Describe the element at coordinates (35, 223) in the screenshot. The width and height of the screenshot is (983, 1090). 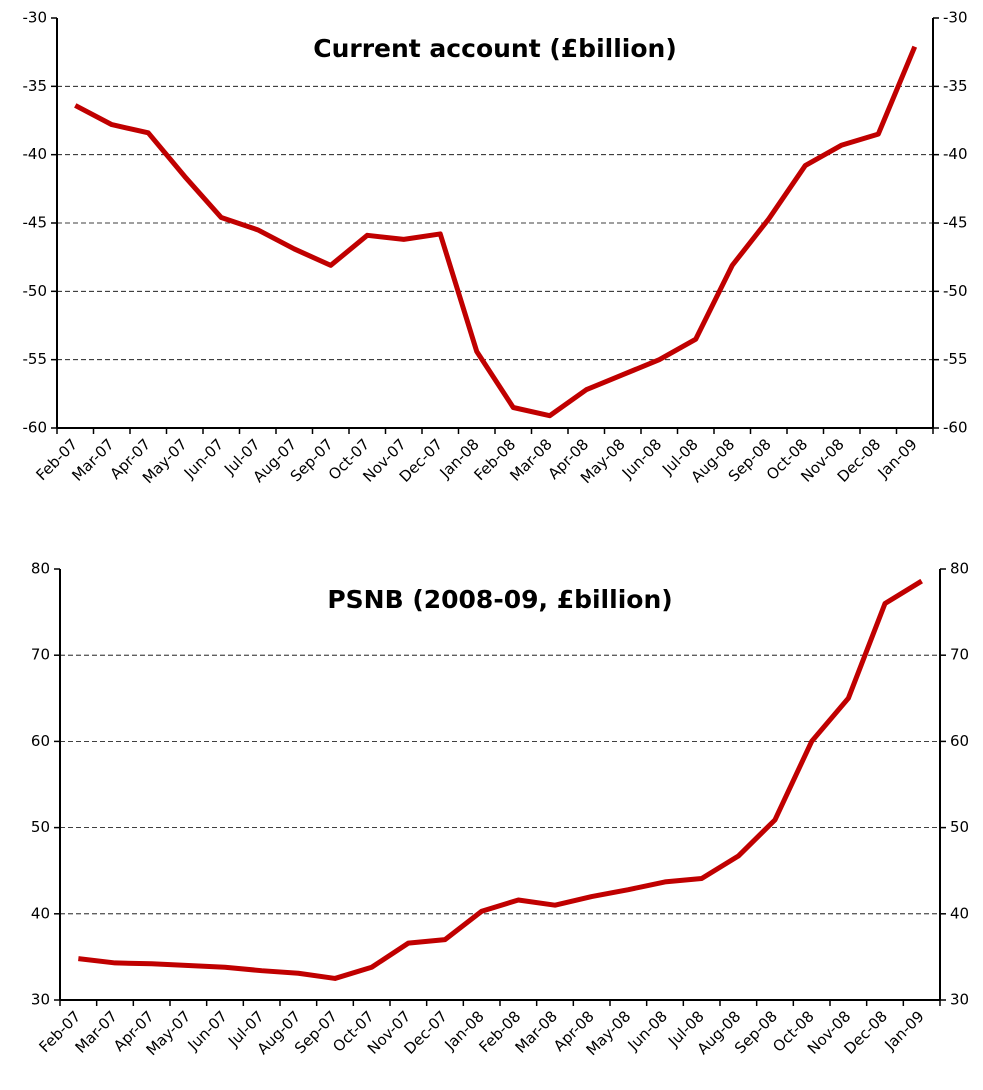
I see `y-tick-label: -45` at that location.